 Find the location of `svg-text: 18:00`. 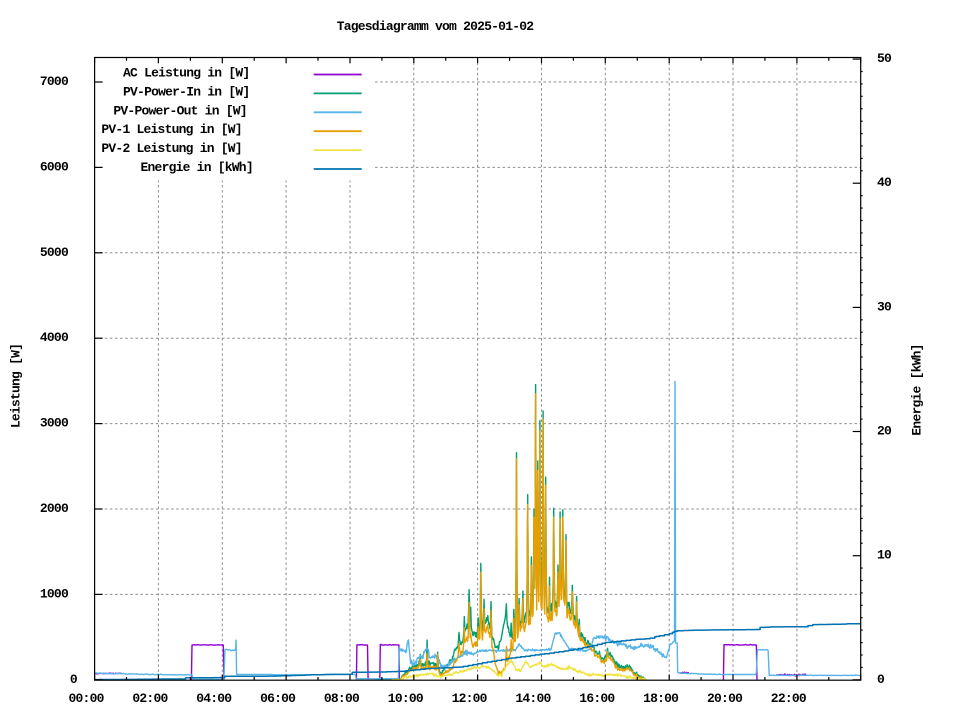

svg-text: 18:00 is located at coordinates (661, 698).